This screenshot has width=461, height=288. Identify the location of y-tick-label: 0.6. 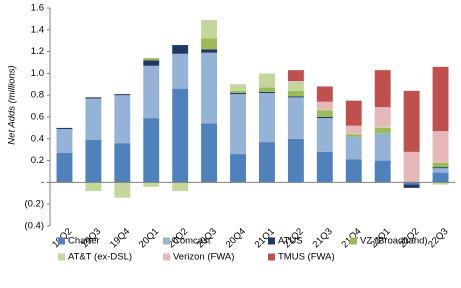
(37, 117).